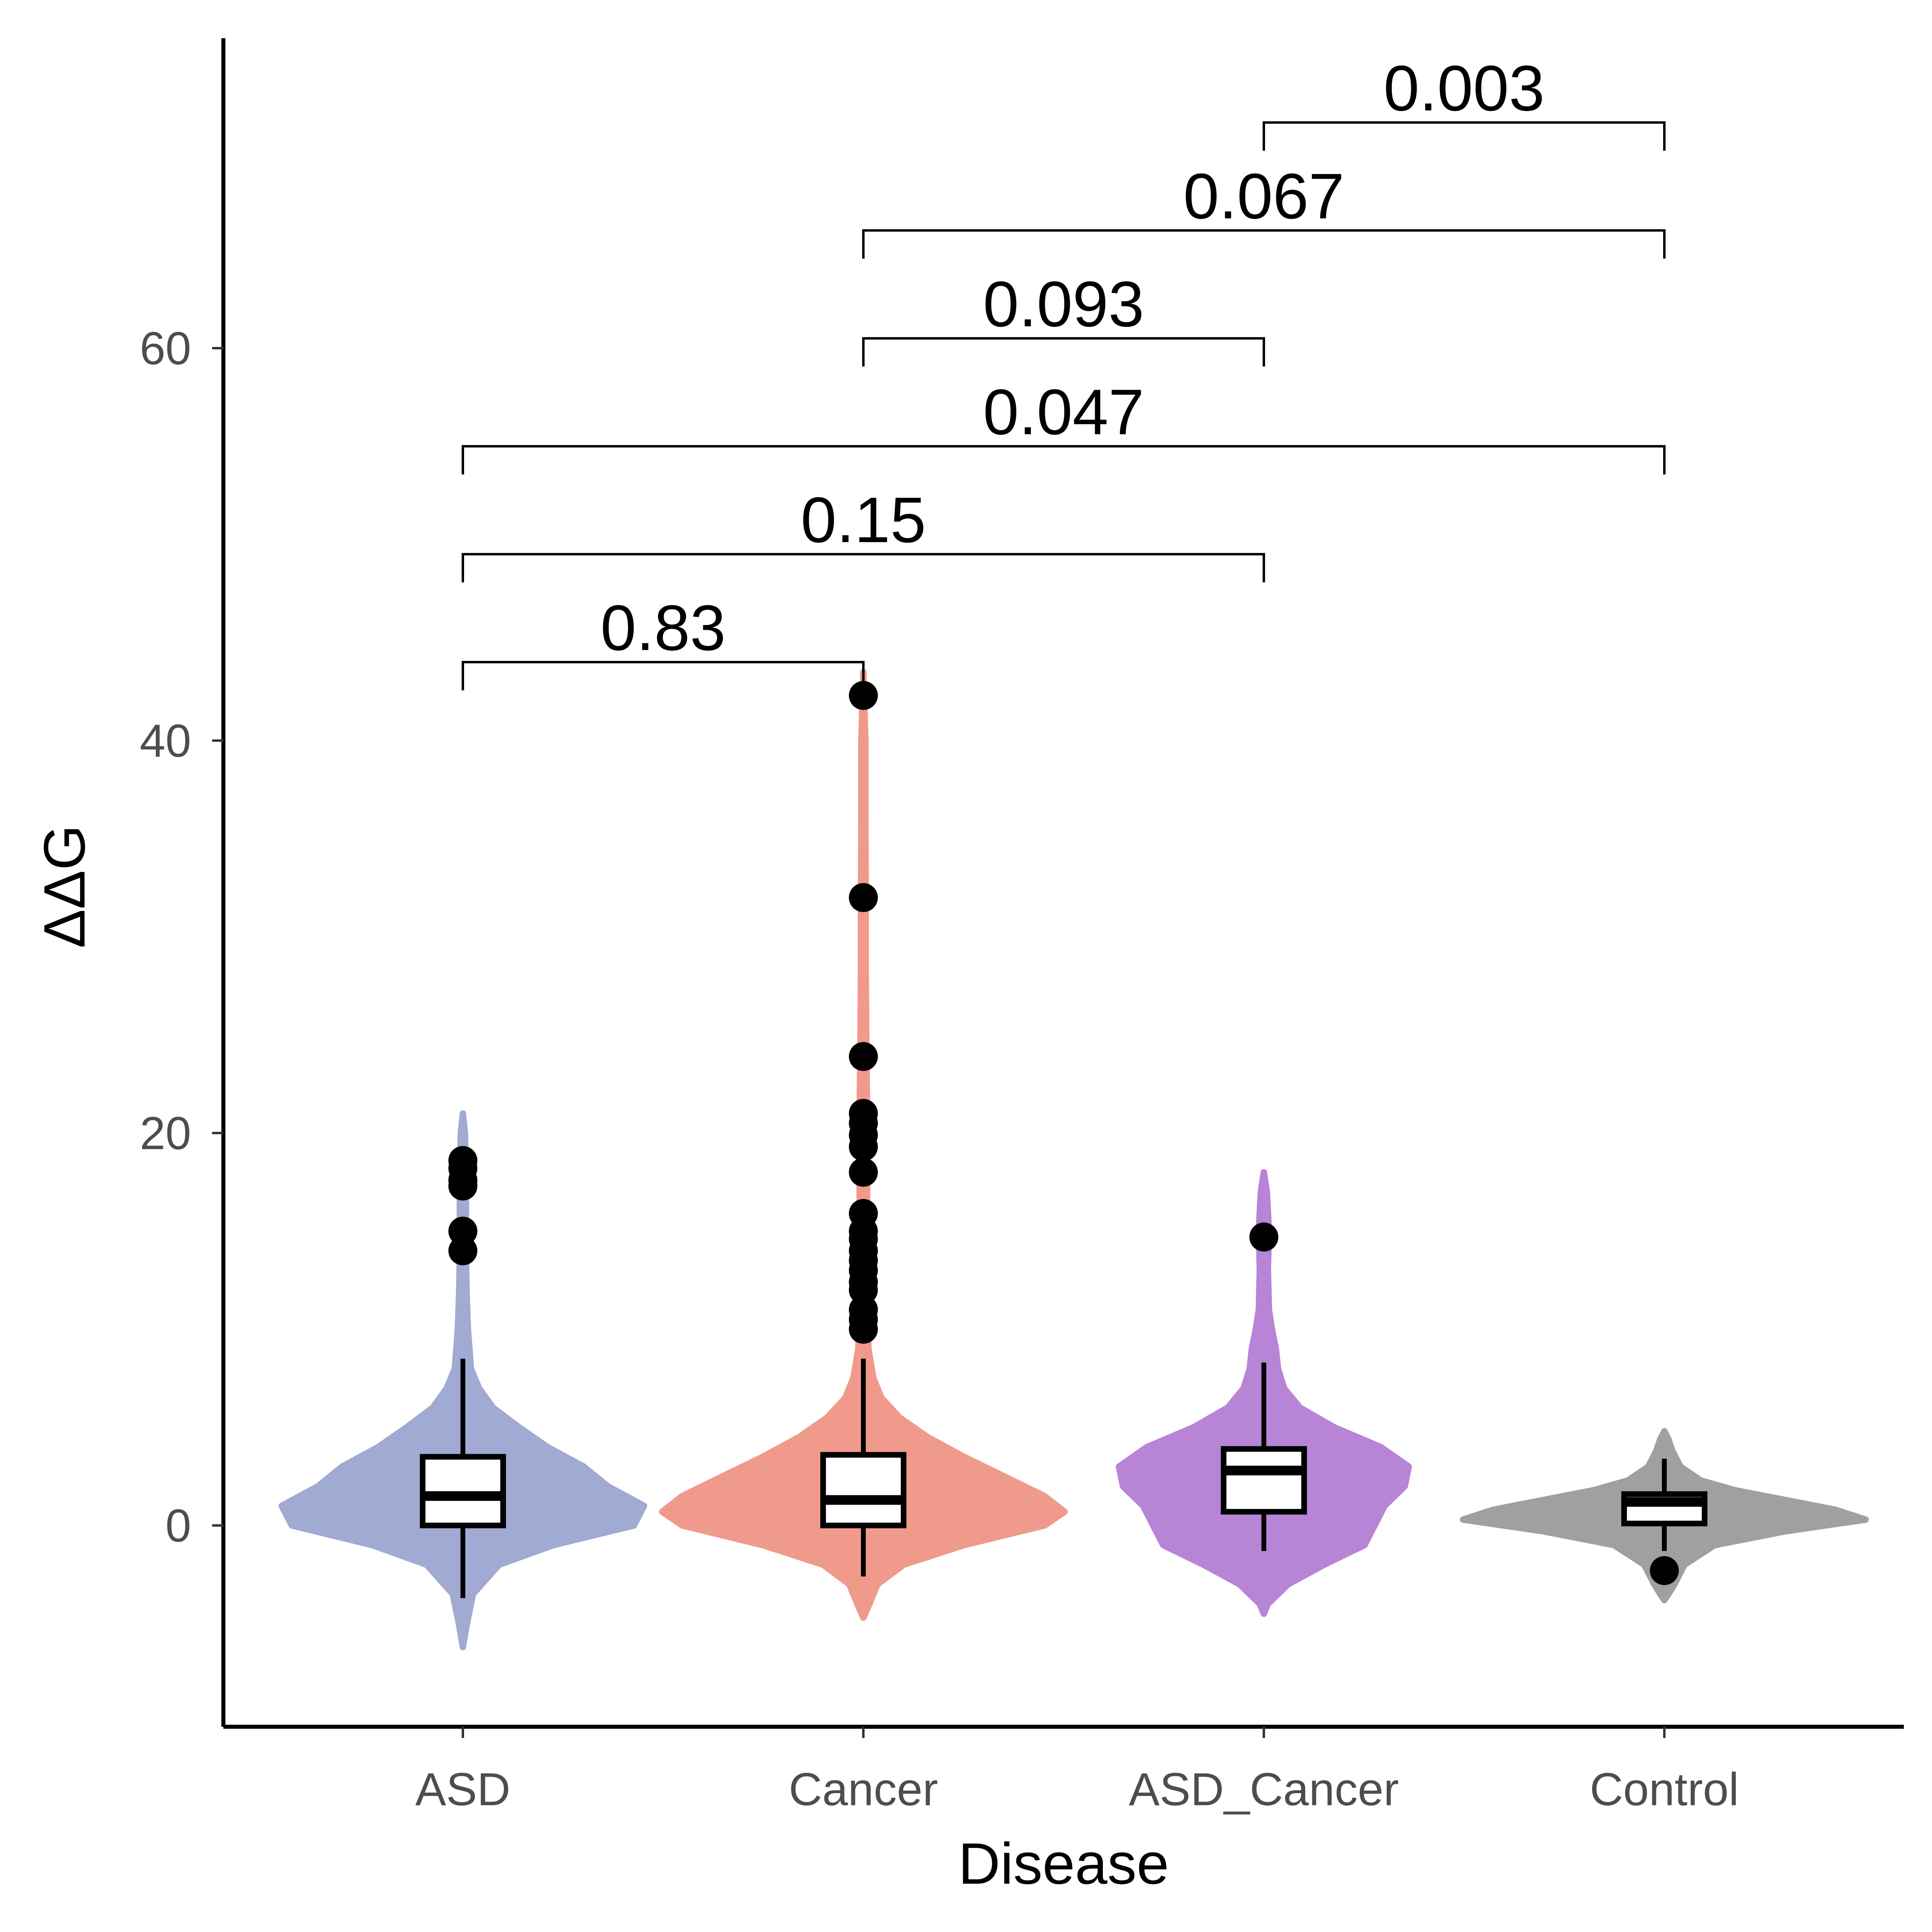 The width and height of the screenshot is (1932, 1932). What do you see at coordinates (181, 937) in the screenshot?
I see `y-axis-ticks: 0 20 40 60` at bounding box center [181, 937].